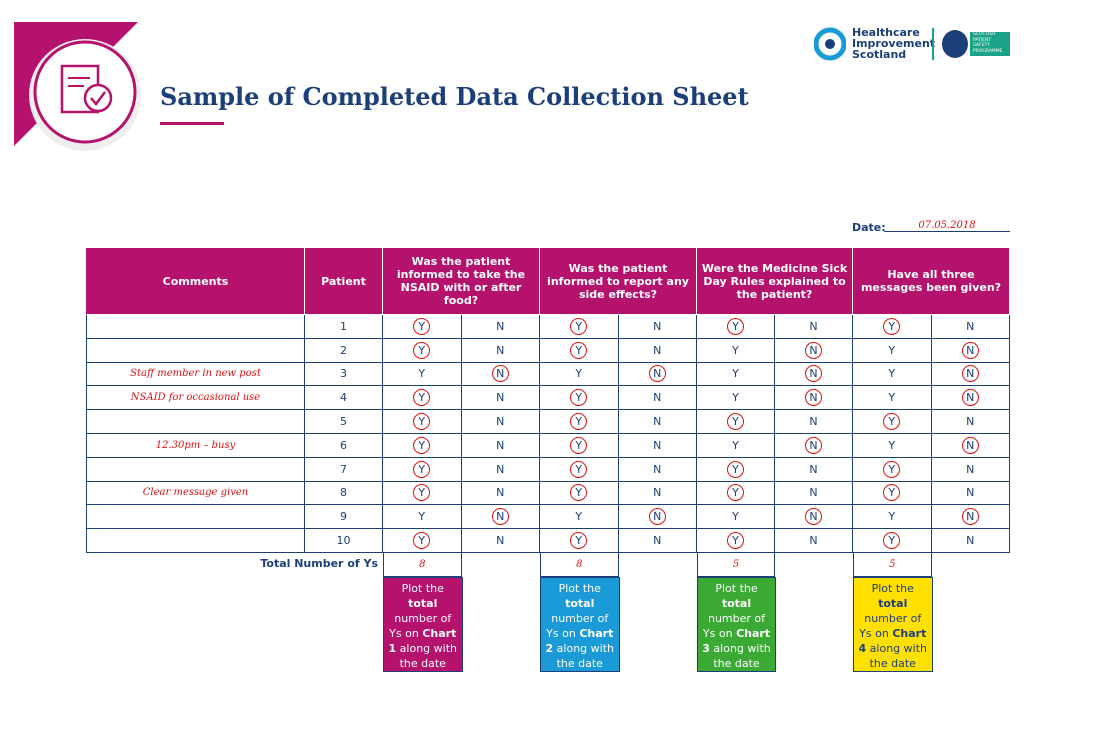  Describe the element at coordinates (344, 541) in the screenshot. I see `patient-cell: 10` at that location.